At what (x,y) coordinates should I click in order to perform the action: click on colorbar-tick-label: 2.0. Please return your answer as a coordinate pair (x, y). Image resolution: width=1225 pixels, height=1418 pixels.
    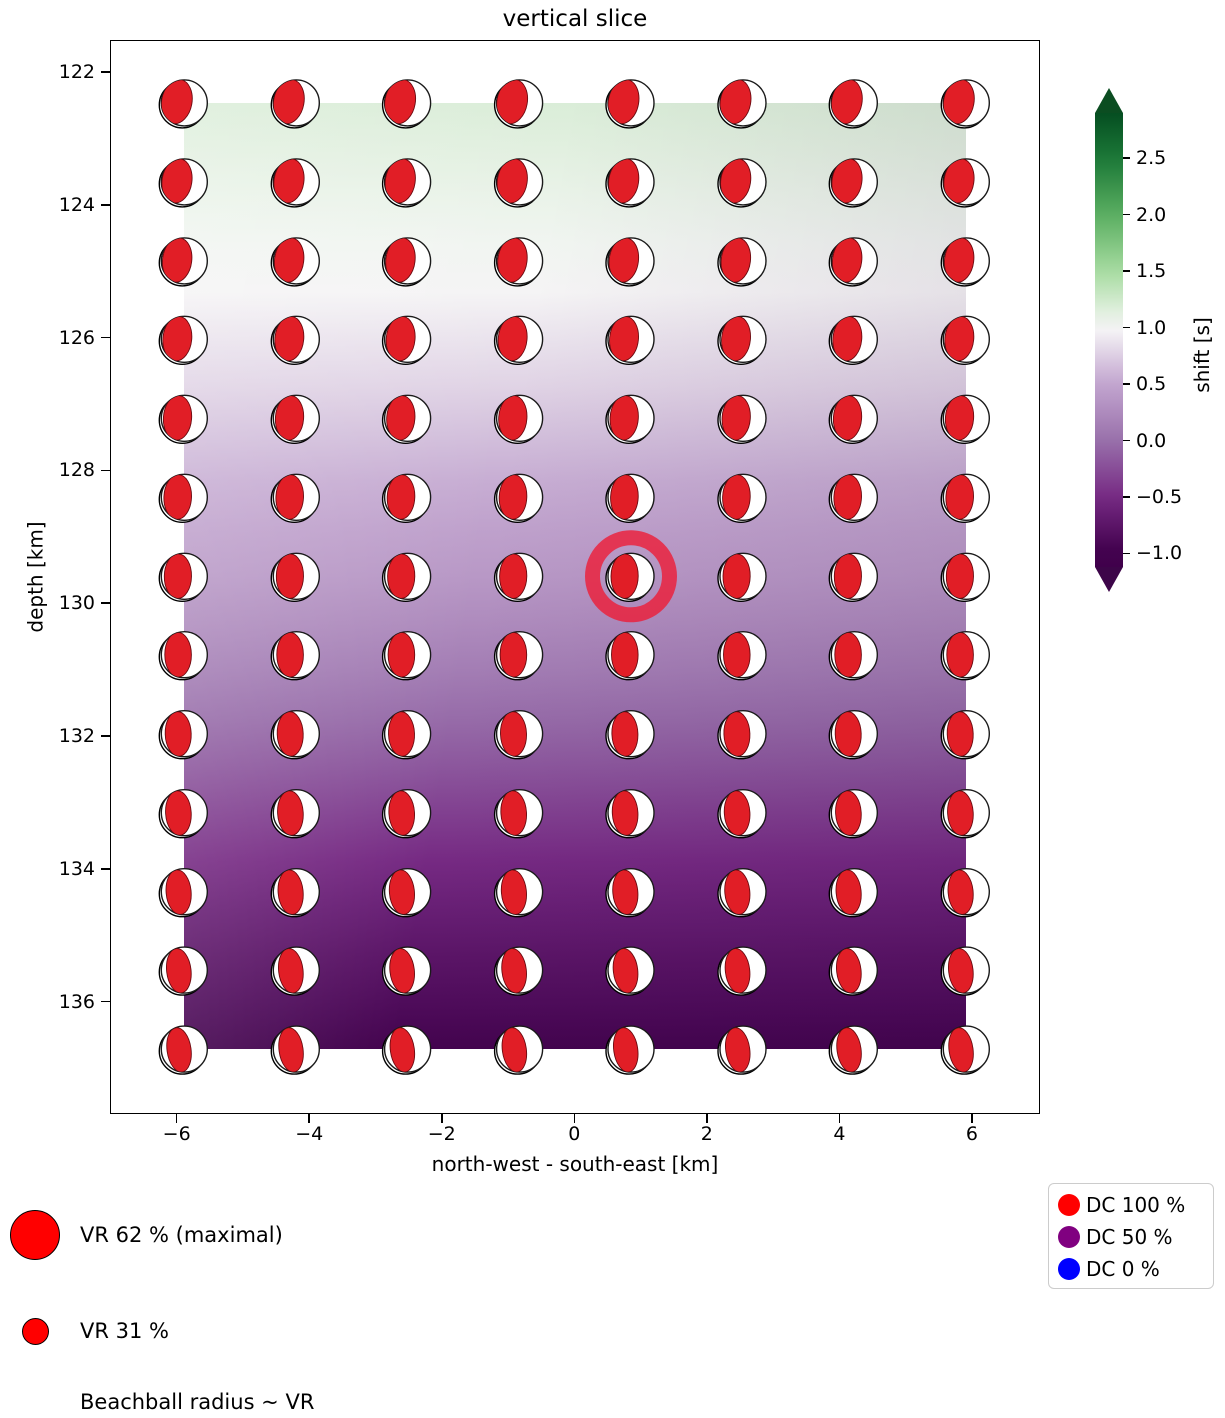
    Looking at the image, I should click on (1151, 214).